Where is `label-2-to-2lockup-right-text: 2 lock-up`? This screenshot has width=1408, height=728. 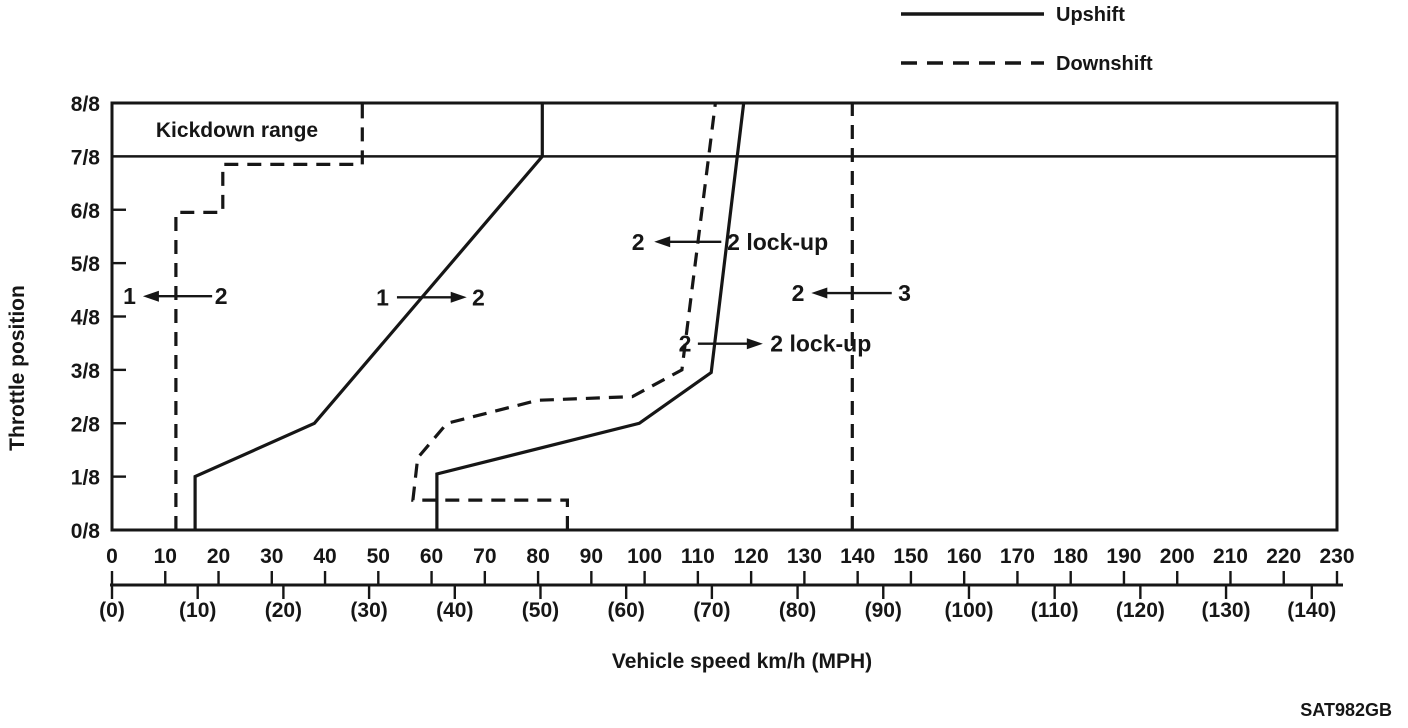
label-2-to-2lockup-right-text: 2 lock-up is located at coordinates (820, 344).